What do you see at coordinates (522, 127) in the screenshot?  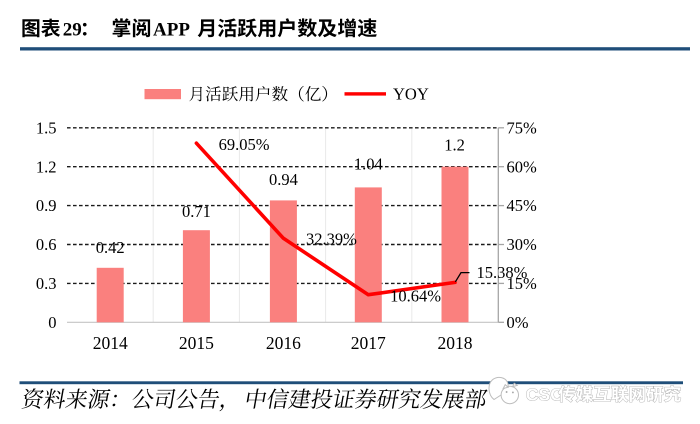 I see `svg-text: 75%` at bounding box center [522, 127].